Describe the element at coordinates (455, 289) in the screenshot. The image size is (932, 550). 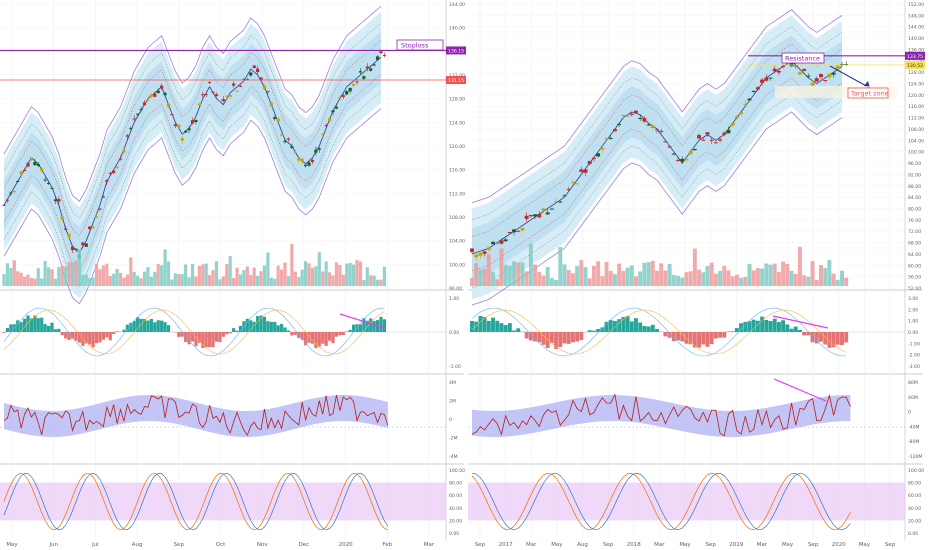
I see `y-tick-label: 96.00` at that location.